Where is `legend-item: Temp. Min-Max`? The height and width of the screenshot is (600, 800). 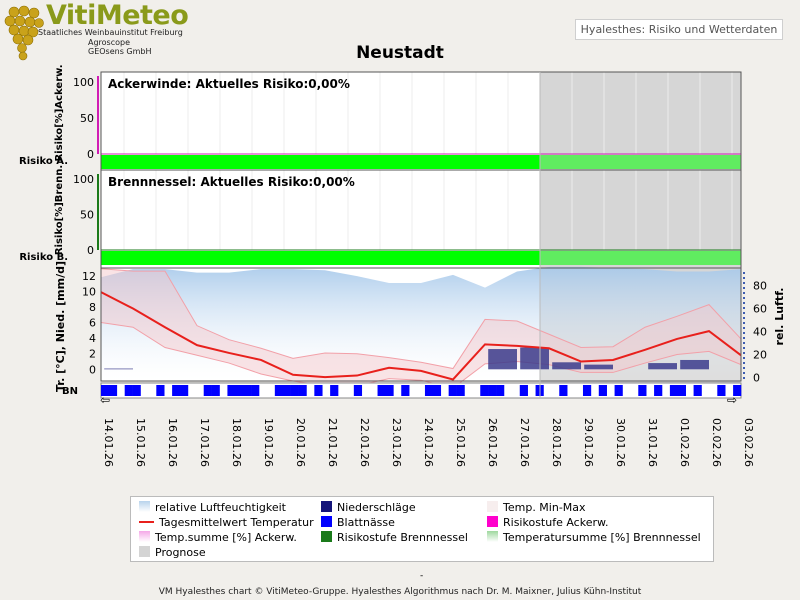 legend-item: Temp. Min-Max is located at coordinates (536, 507).